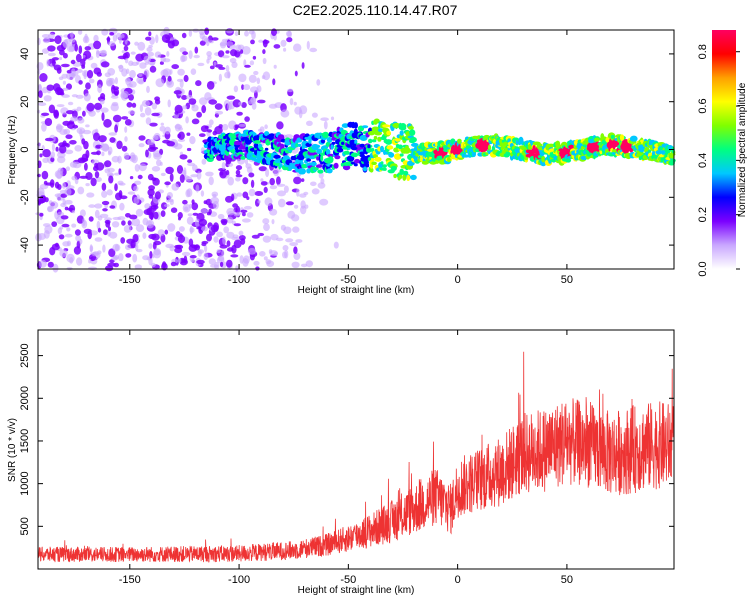 The height and width of the screenshot is (600, 750). Describe the element at coordinates (25, 441) in the screenshot. I see `snr-y-tick-label: 1500` at that location.